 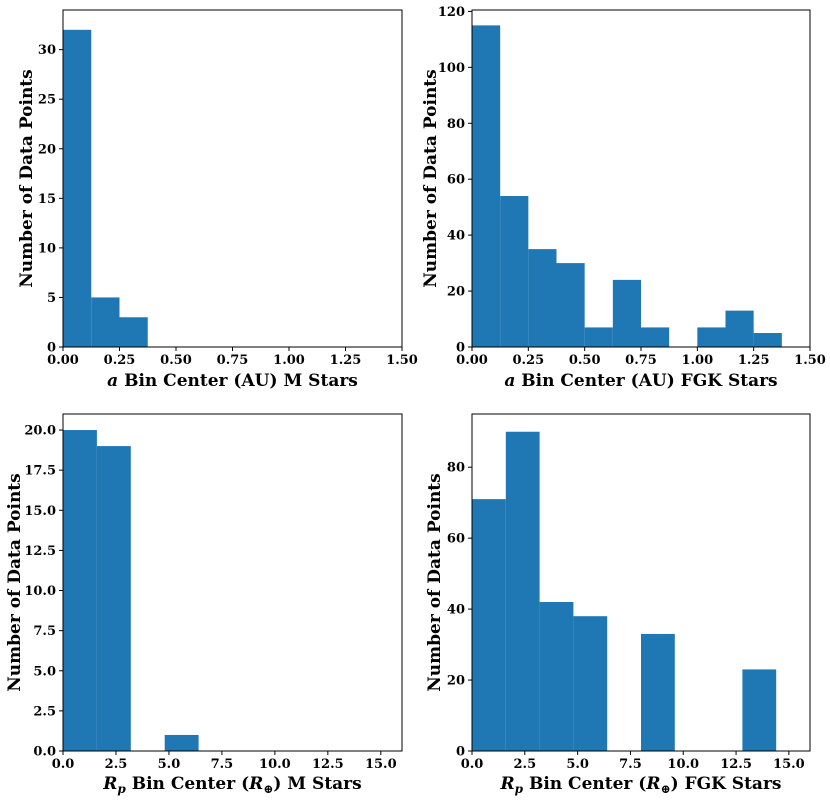 I want to click on y-tick-label: 5.0, so click(x=44, y=671).